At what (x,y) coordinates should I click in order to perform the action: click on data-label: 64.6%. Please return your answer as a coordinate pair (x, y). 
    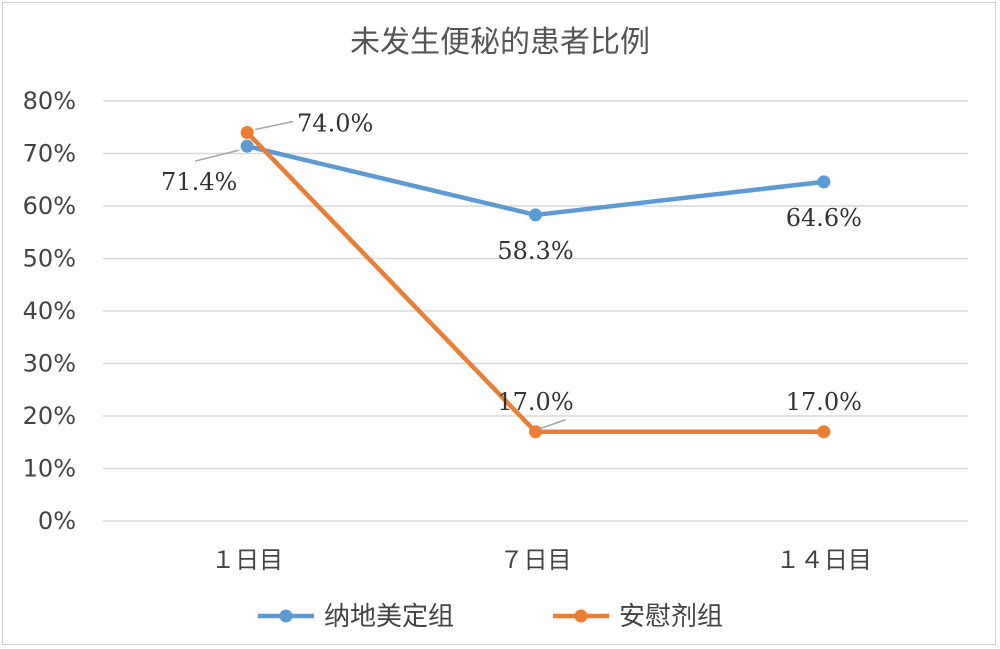
    Looking at the image, I should click on (824, 218).